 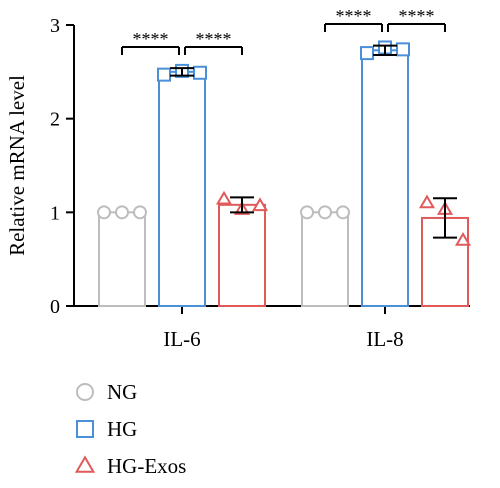 I want to click on legend-label: HG, so click(x=122, y=429).